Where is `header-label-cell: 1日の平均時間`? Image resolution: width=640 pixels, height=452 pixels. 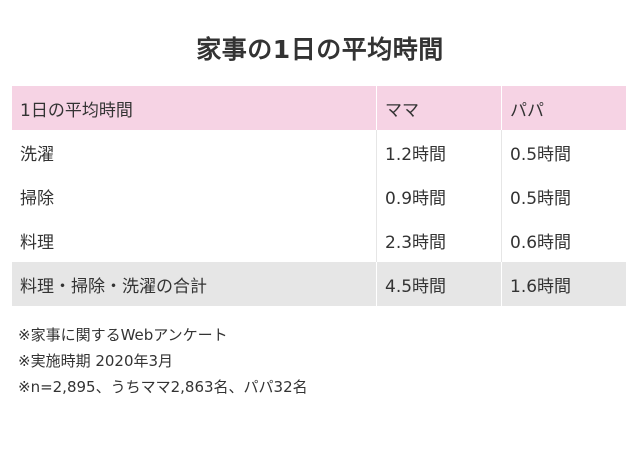 header-label-cell: 1日の平均時間 is located at coordinates (194, 108).